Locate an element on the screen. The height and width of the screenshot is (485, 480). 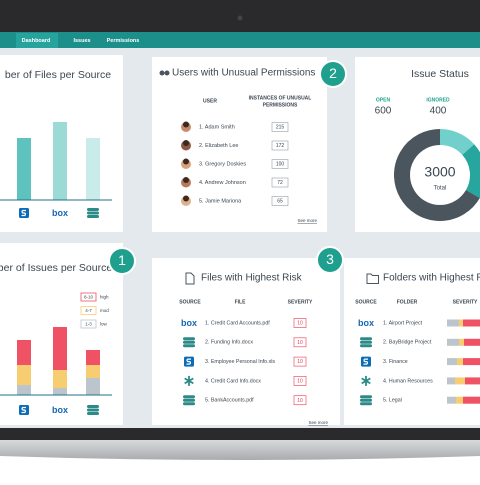
column-header: USER is located at coordinates (210, 101).